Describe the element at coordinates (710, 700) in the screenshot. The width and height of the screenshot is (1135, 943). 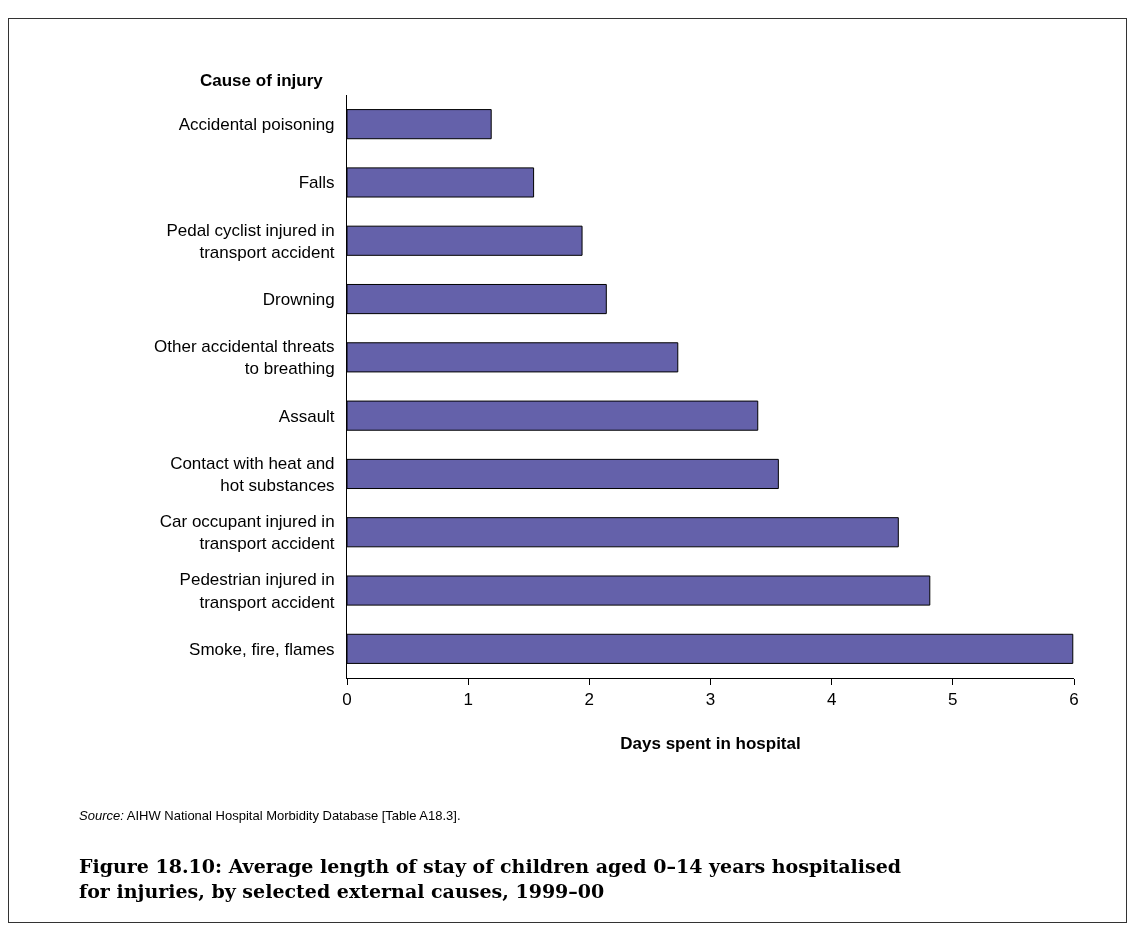
I see `x-tick-label: 3` at that location.